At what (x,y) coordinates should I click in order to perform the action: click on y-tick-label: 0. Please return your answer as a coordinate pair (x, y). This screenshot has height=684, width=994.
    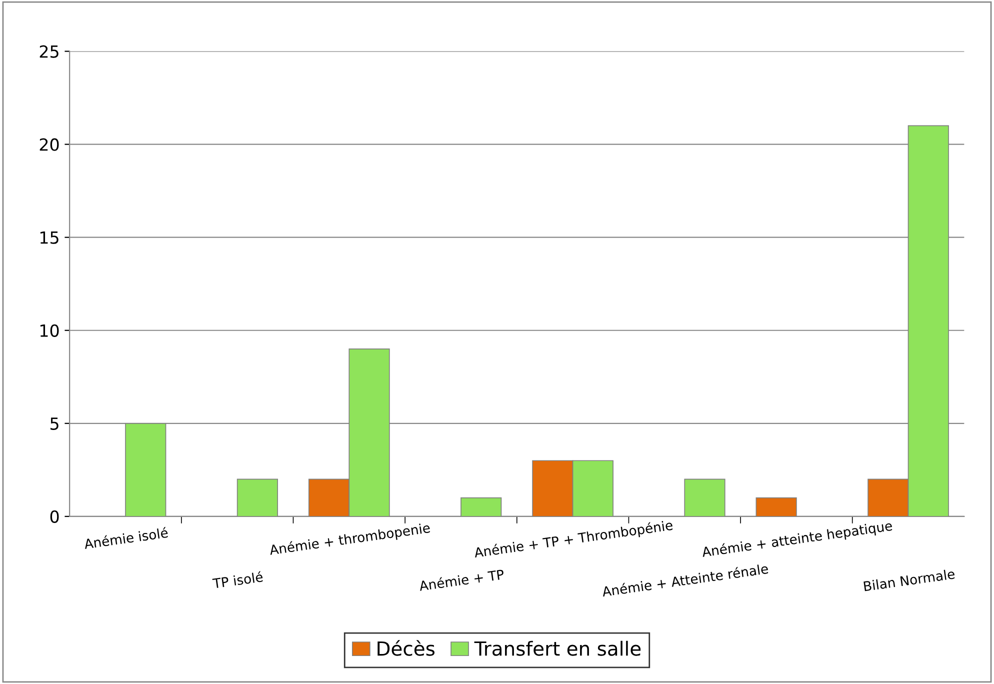
    Looking at the image, I should click on (54, 516).